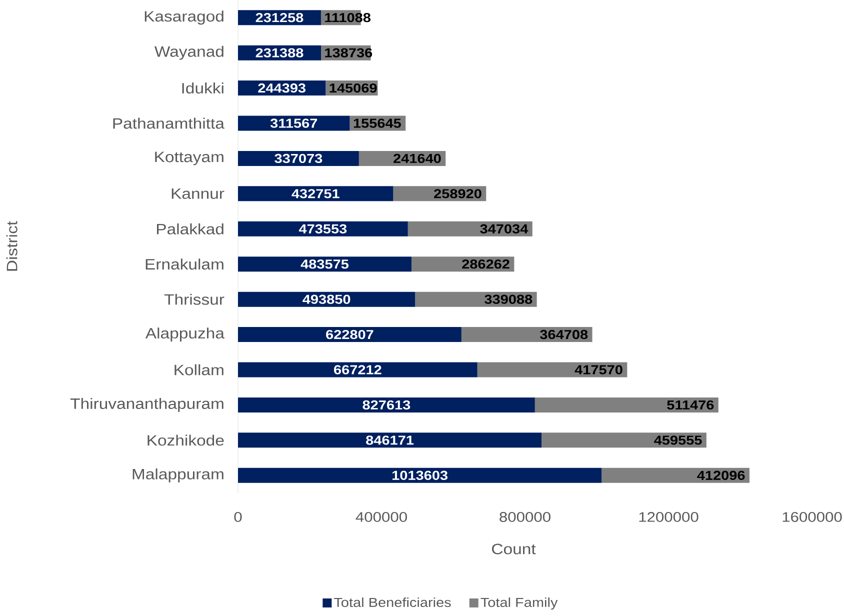  Describe the element at coordinates (168, 123) in the screenshot. I see `y-tick-label: Pathanamthitta` at that location.